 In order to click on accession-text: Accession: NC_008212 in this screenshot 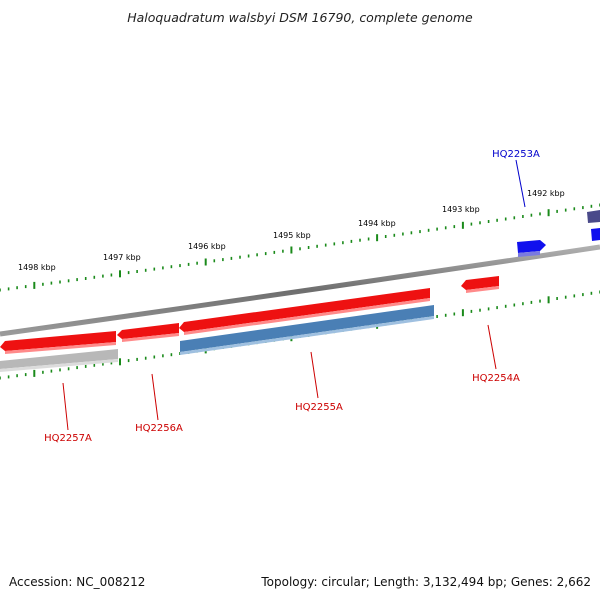, I will do `click(77, 582)`.